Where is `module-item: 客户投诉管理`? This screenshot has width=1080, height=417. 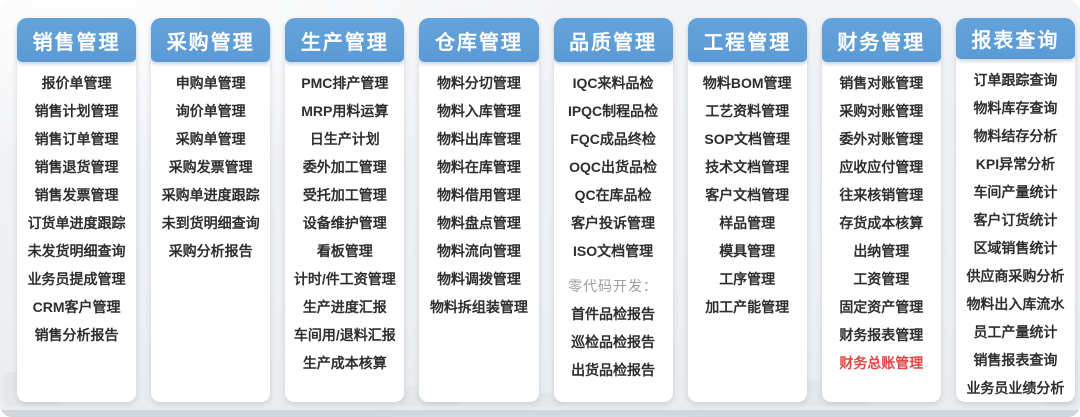 module-item: 客户投诉管理 is located at coordinates (613, 223).